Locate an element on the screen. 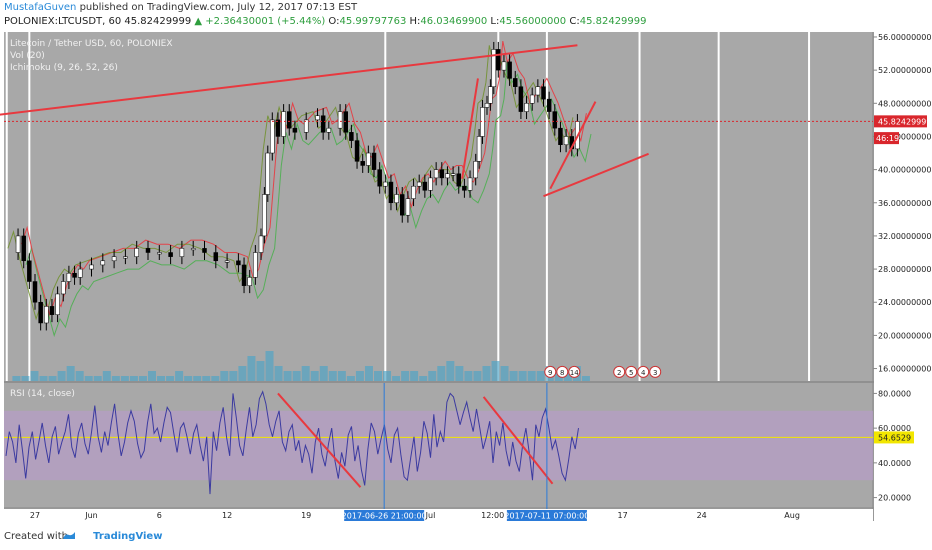  time-axis-bg is located at coordinates (438, 515).